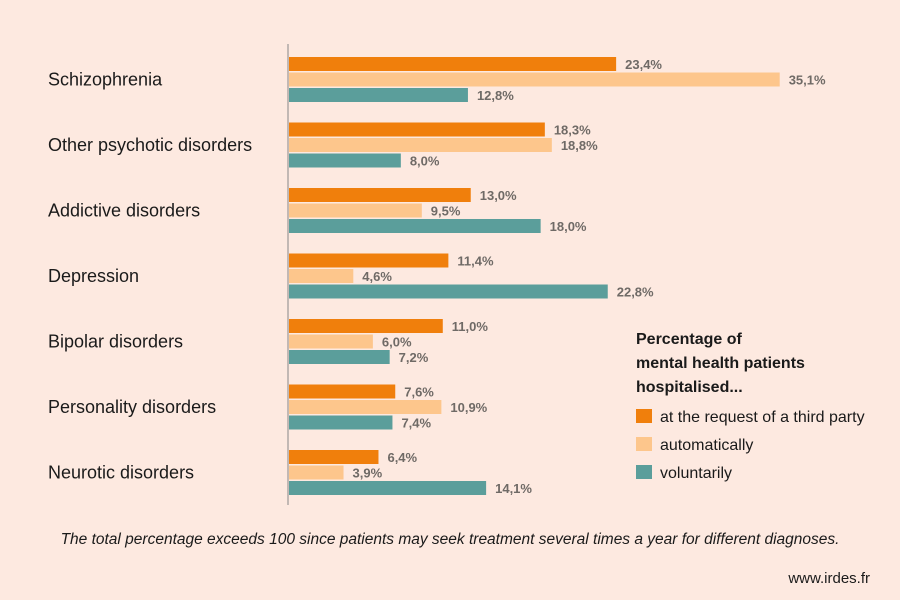 Image resolution: width=900 pixels, height=600 pixels. Describe the element at coordinates (132, 407) in the screenshot. I see `category-label: Personality disorders` at that location.